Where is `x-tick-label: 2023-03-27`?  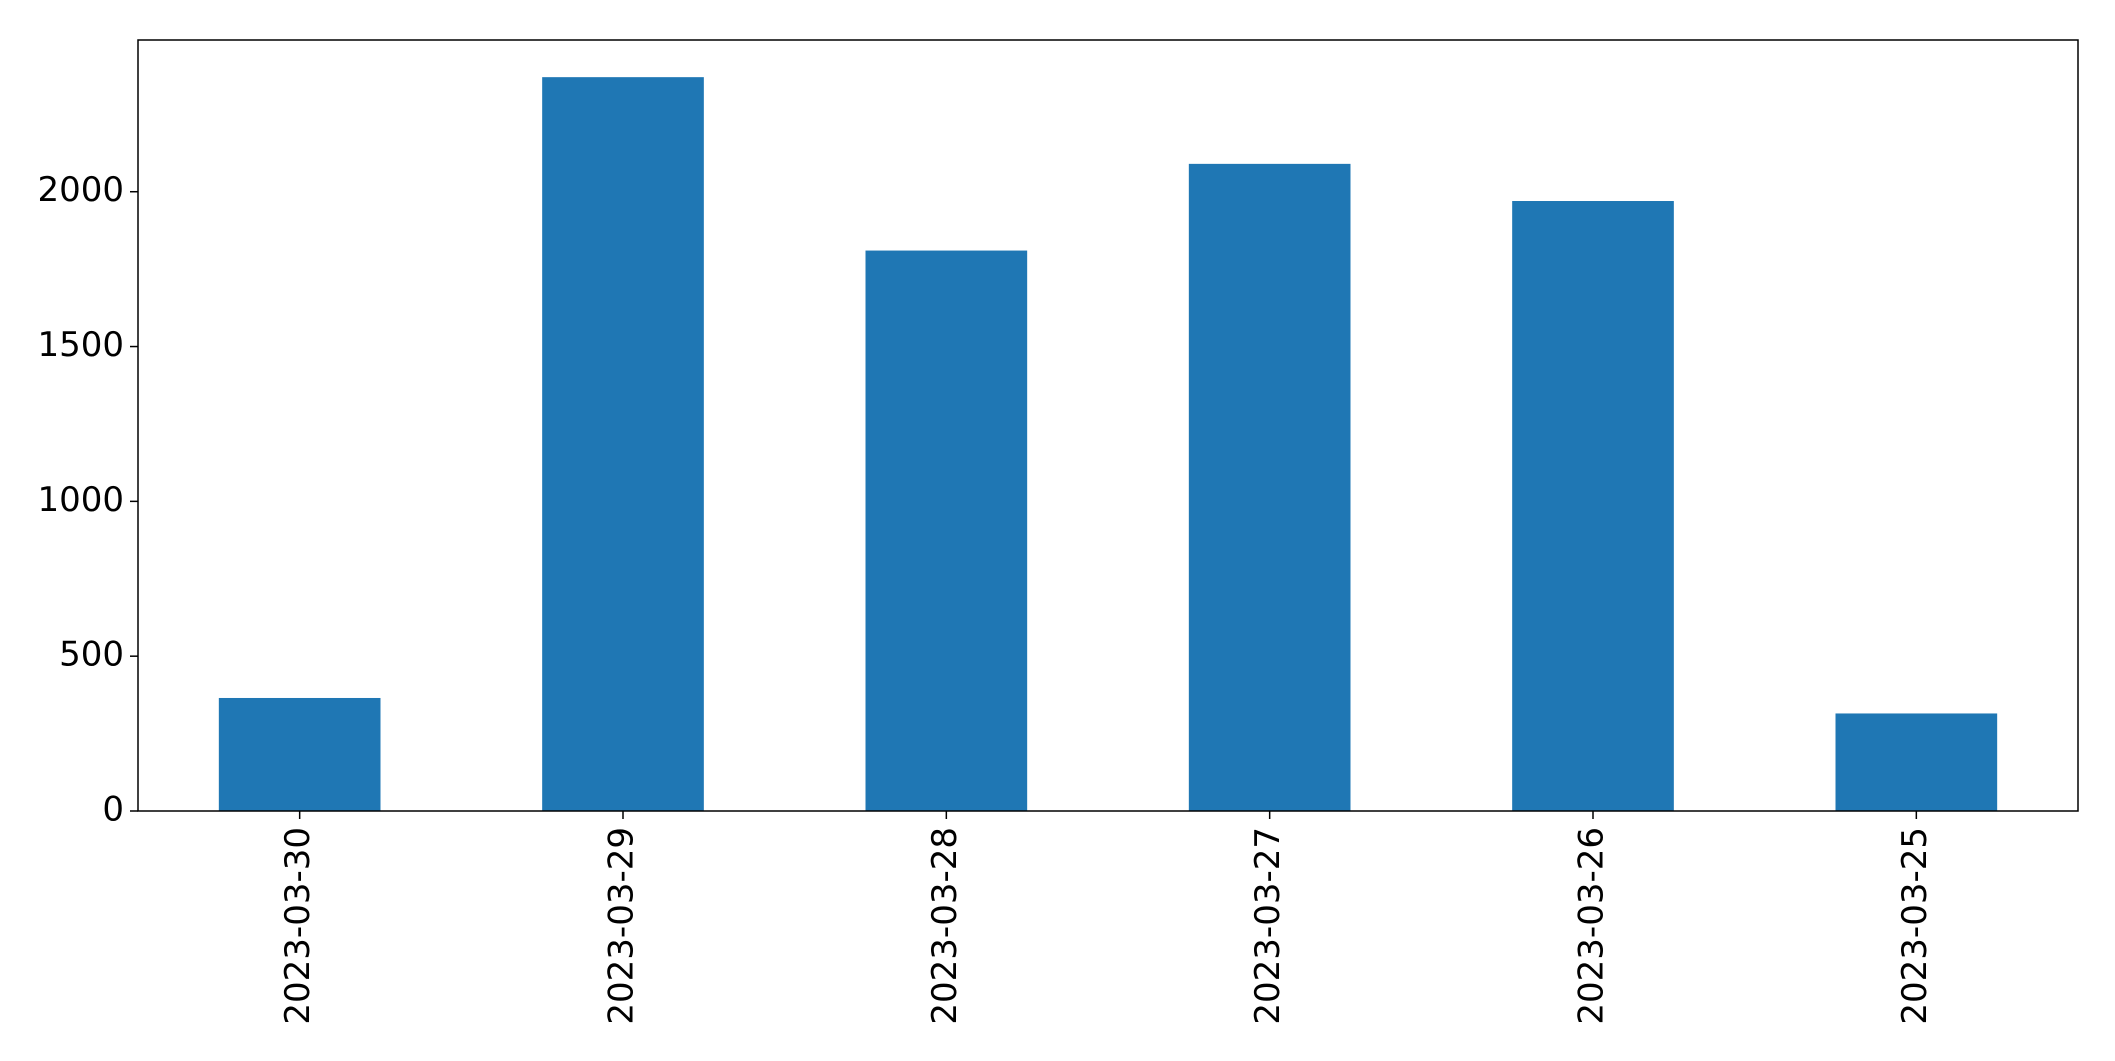
x-tick-label: 2023-03-27 is located at coordinates (1268, 926).